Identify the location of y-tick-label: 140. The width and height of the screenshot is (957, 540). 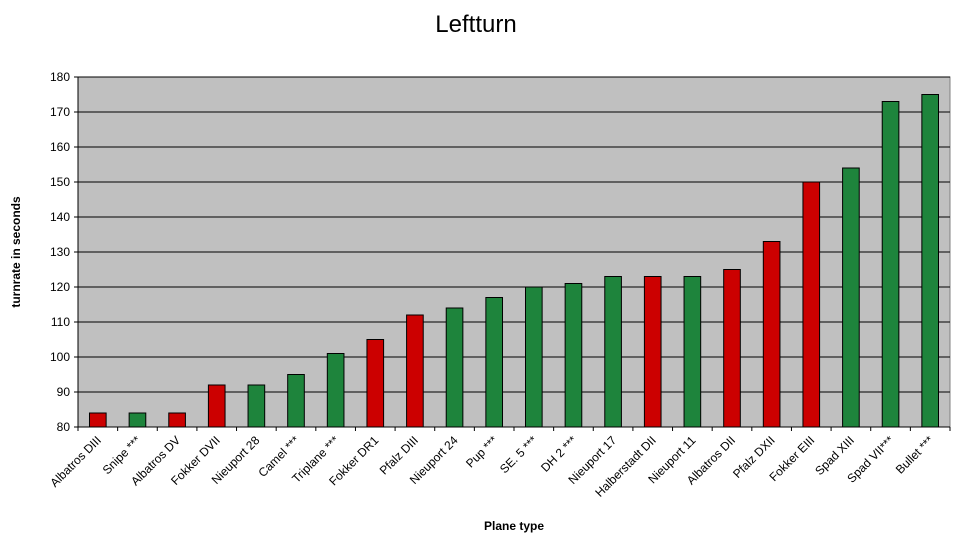
(60, 217).